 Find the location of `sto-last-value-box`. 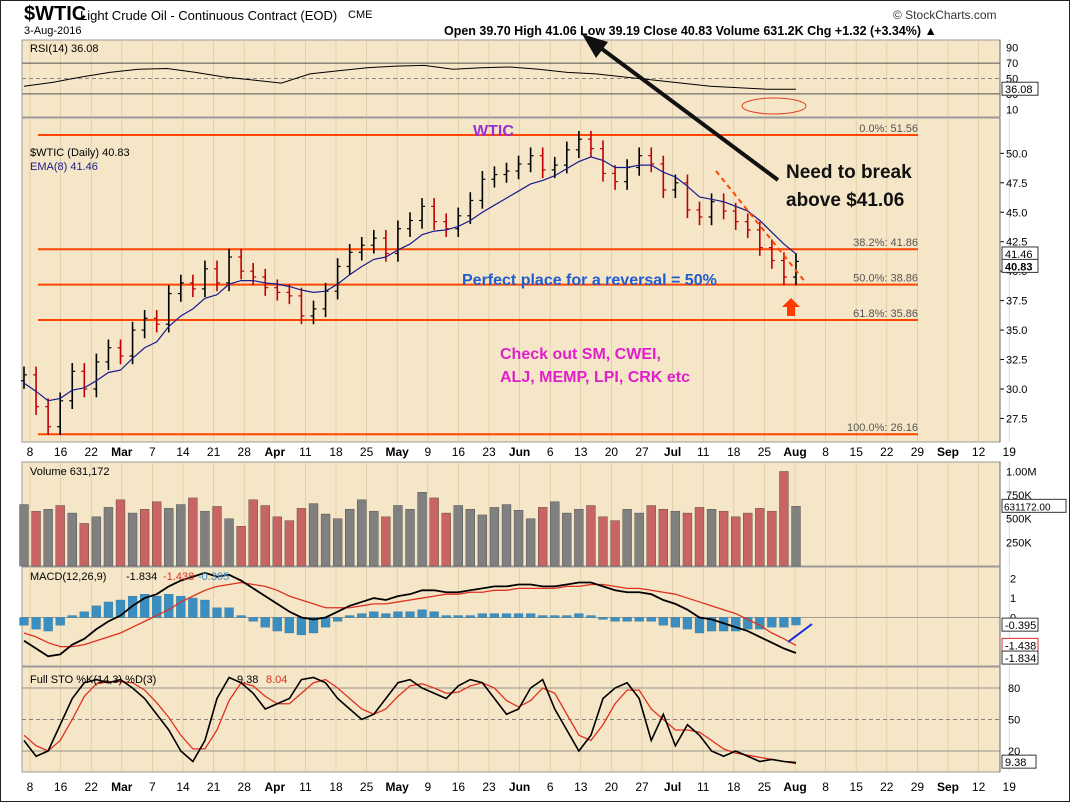

sto-last-value-box is located at coordinates (1019, 761).